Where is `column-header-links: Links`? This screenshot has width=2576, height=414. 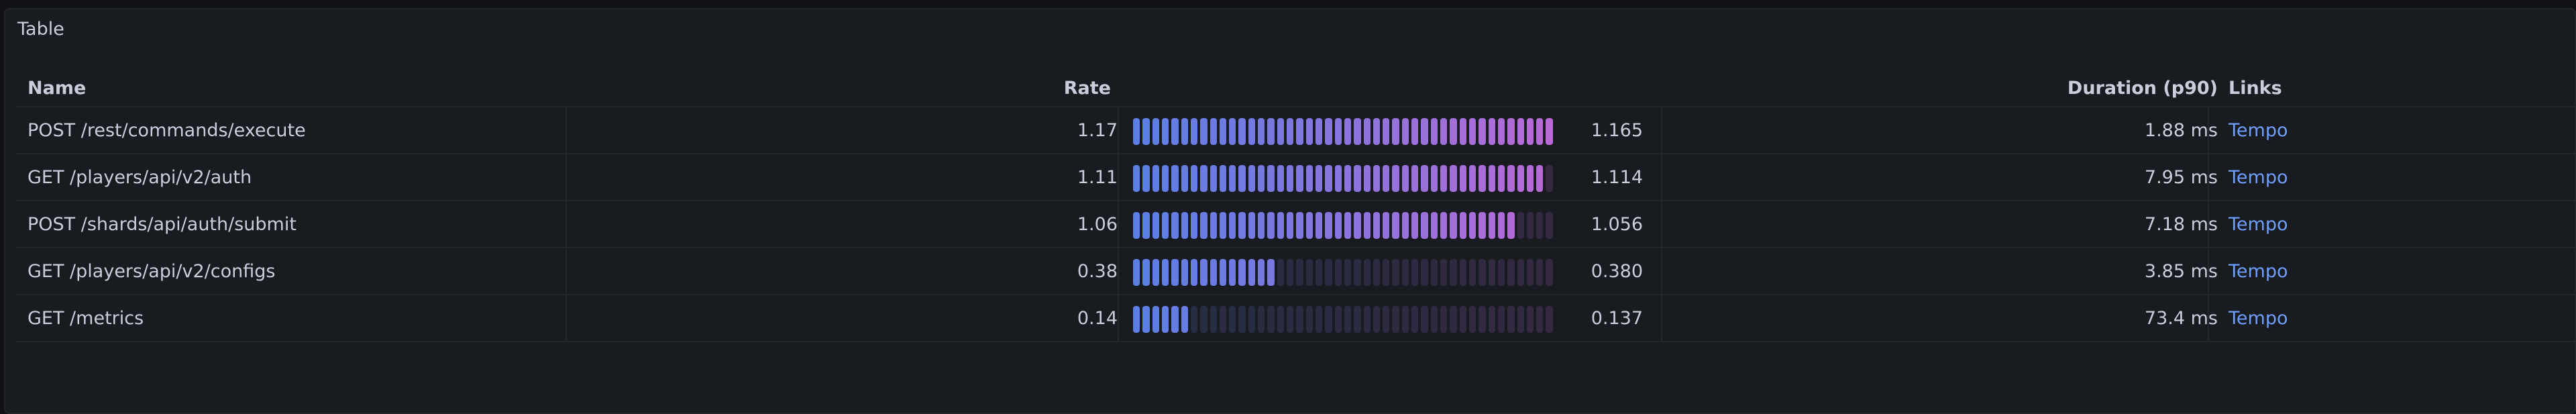 column-header-links: Links is located at coordinates (2255, 88).